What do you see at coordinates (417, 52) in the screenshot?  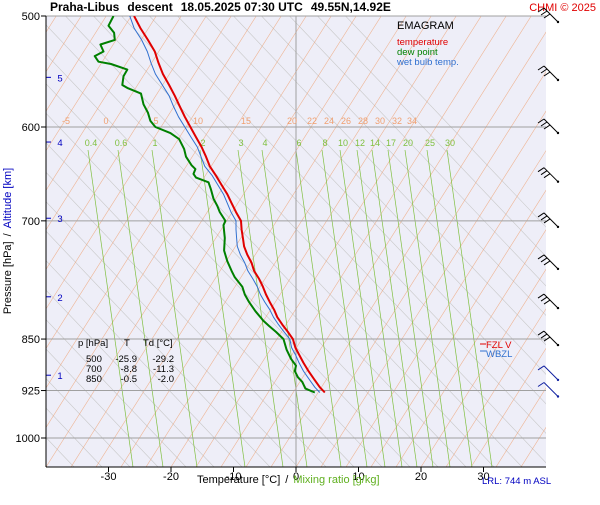 I see `legend-item-dew-point: dew point` at bounding box center [417, 52].